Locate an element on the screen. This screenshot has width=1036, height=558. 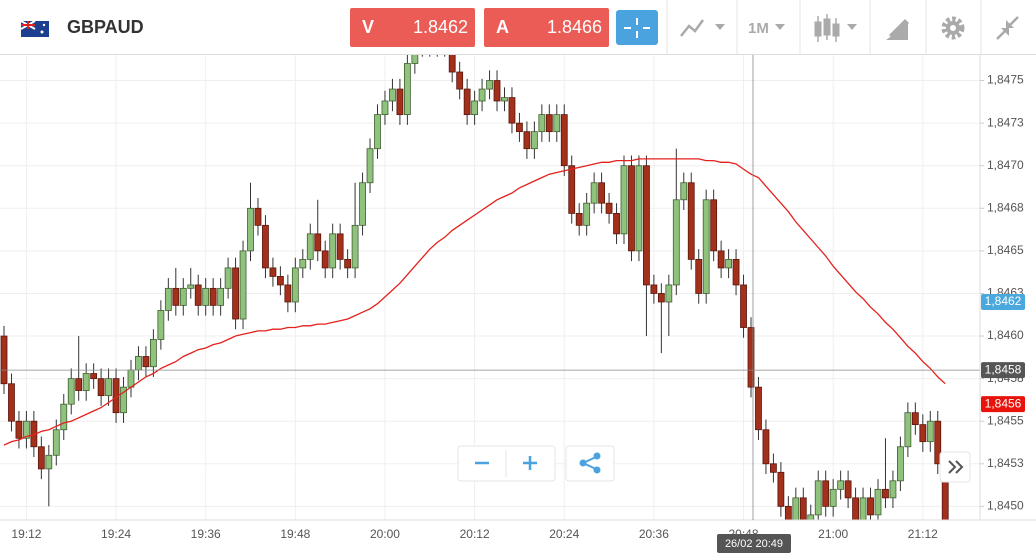
sell-button: V 1.8462 is located at coordinates (412, 27).